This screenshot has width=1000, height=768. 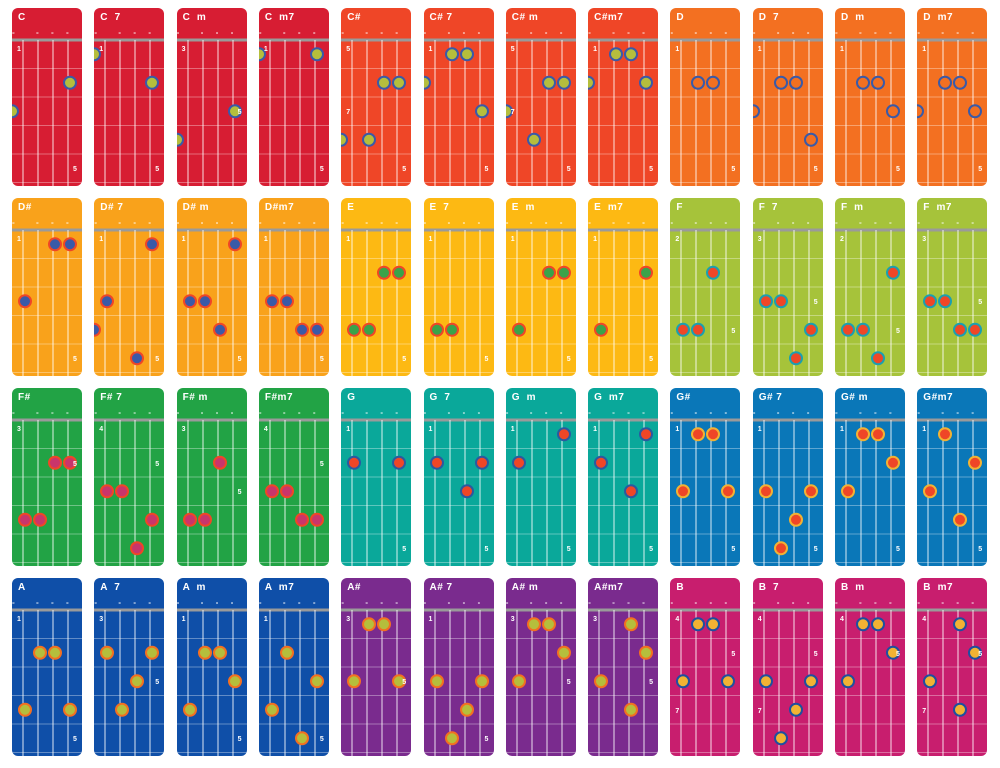 I want to click on chord-name: D m7, so click(x=938, y=17).